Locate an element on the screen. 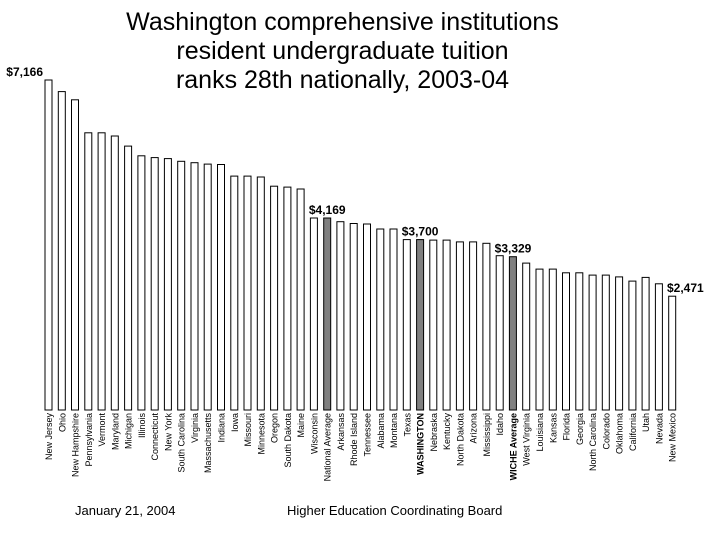 The image size is (720, 540). bar-oregon is located at coordinates (274, 298).